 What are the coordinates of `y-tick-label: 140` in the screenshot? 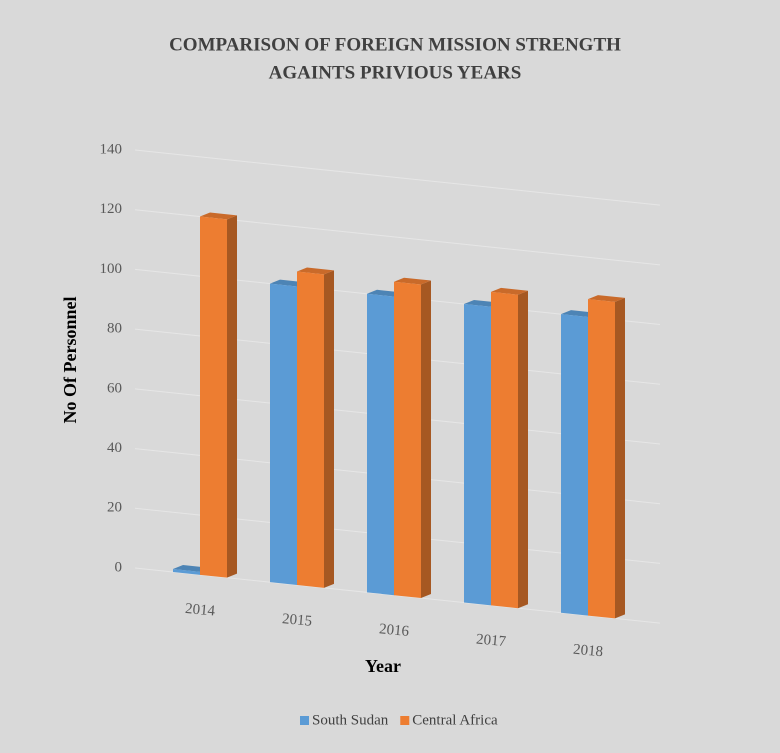 It's located at (111, 149).